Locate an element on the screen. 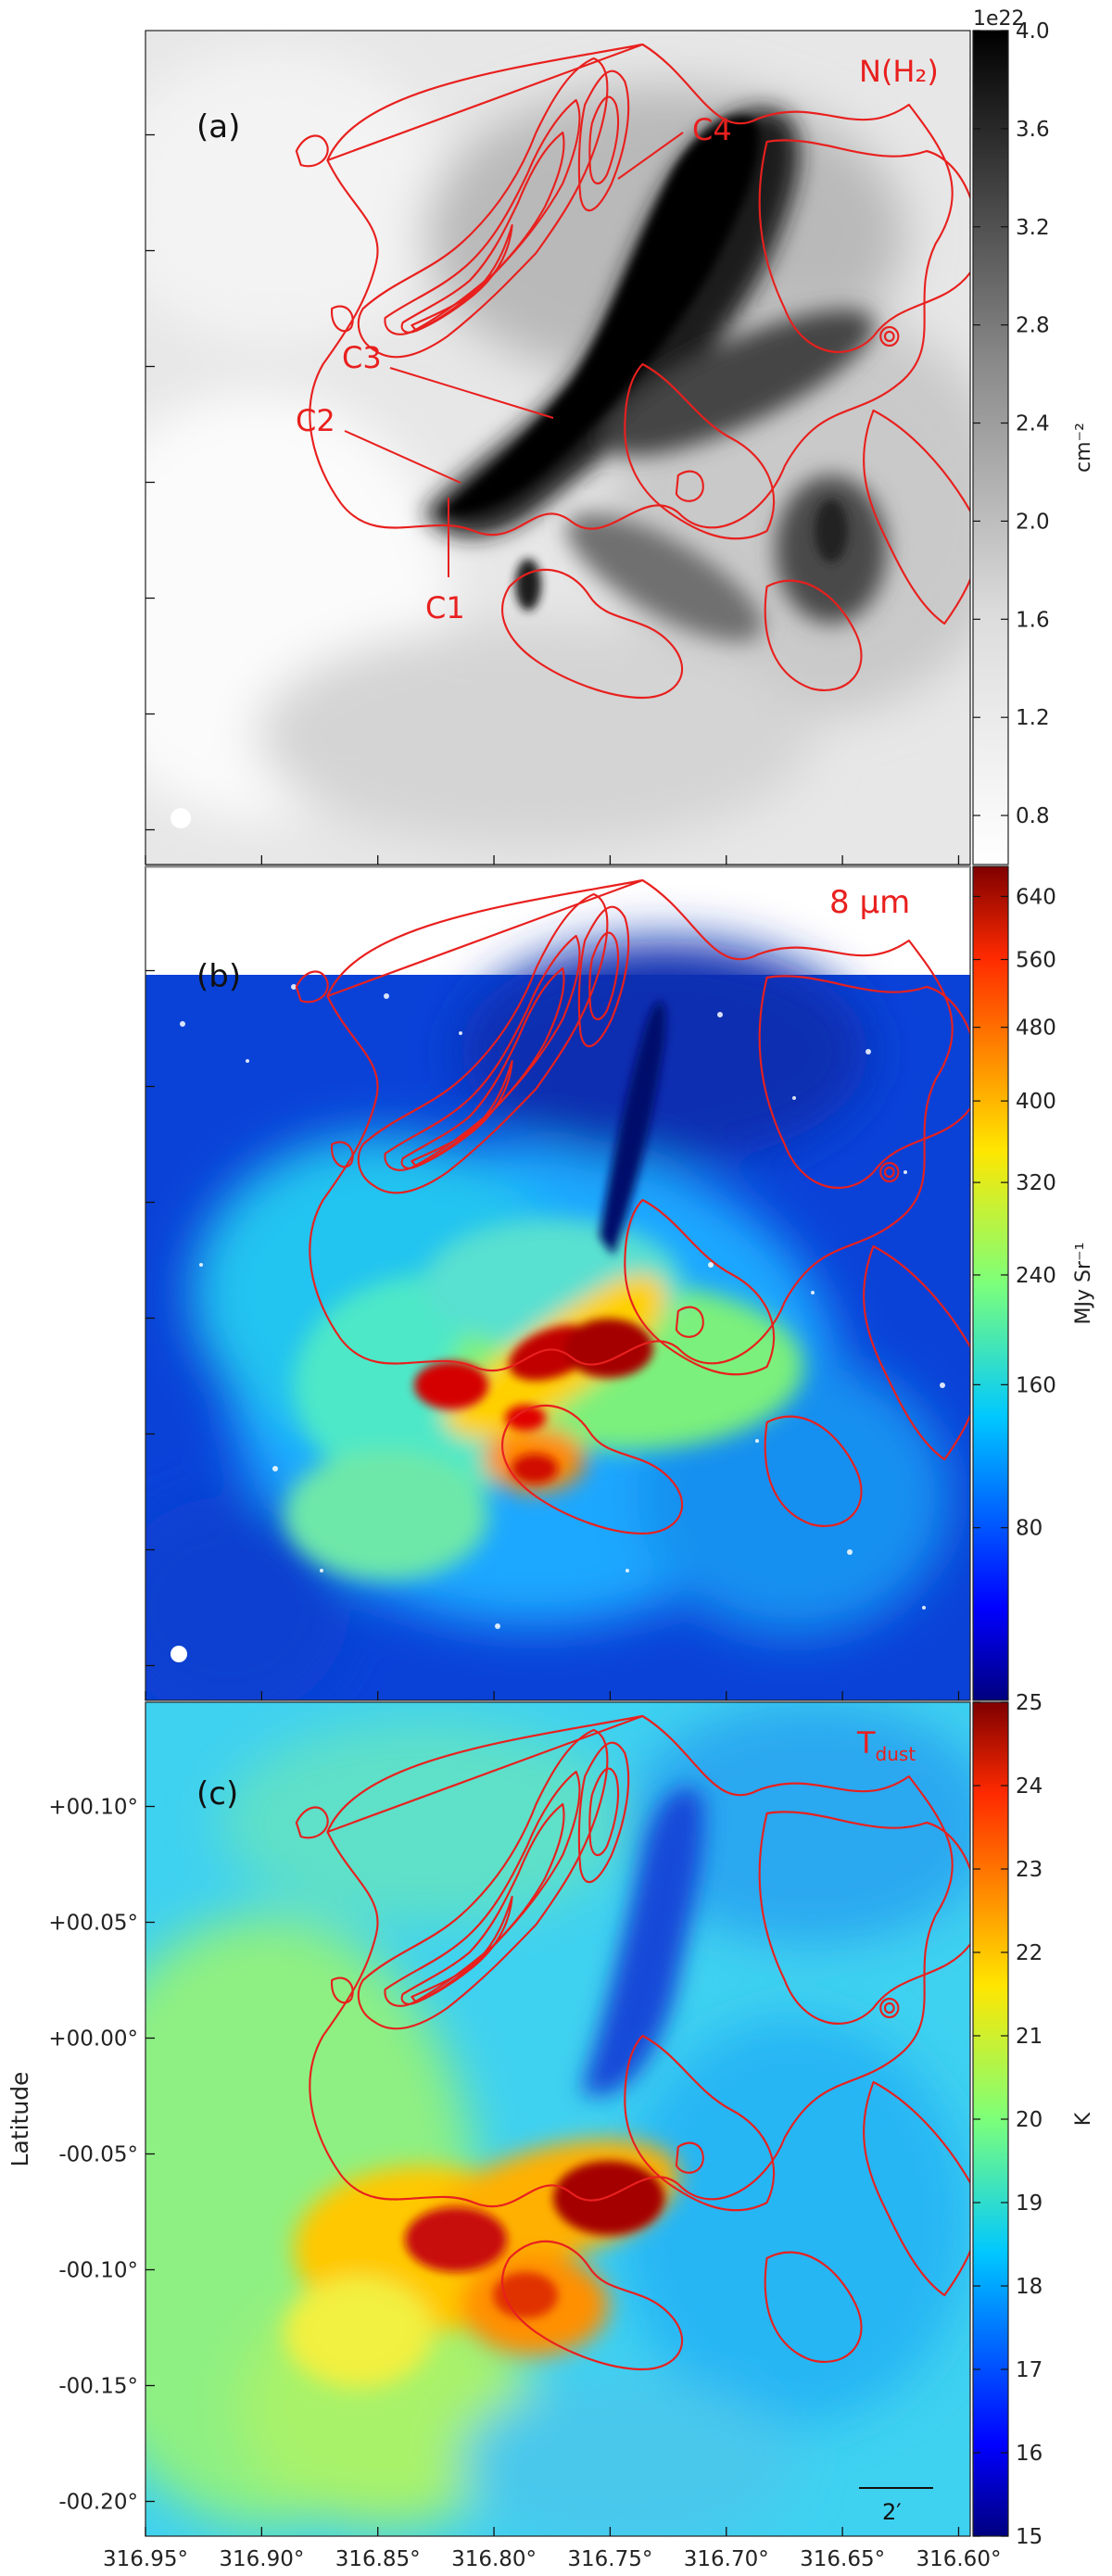 The image size is (1112, 2576). x-tick-label: 316.80° is located at coordinates (494, 2559).